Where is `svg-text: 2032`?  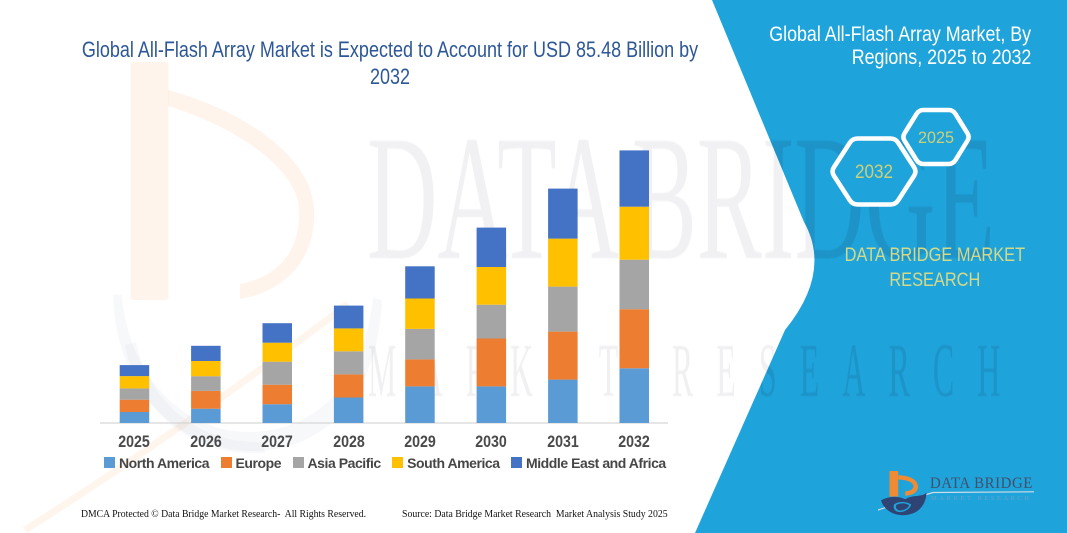
svg-text: 2032 is located at coordinates (874, 172).